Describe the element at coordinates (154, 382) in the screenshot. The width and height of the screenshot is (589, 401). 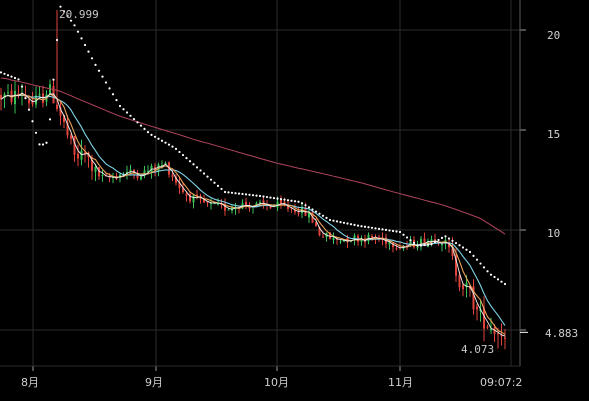
I see `x-tick-label: 9月` at that location.